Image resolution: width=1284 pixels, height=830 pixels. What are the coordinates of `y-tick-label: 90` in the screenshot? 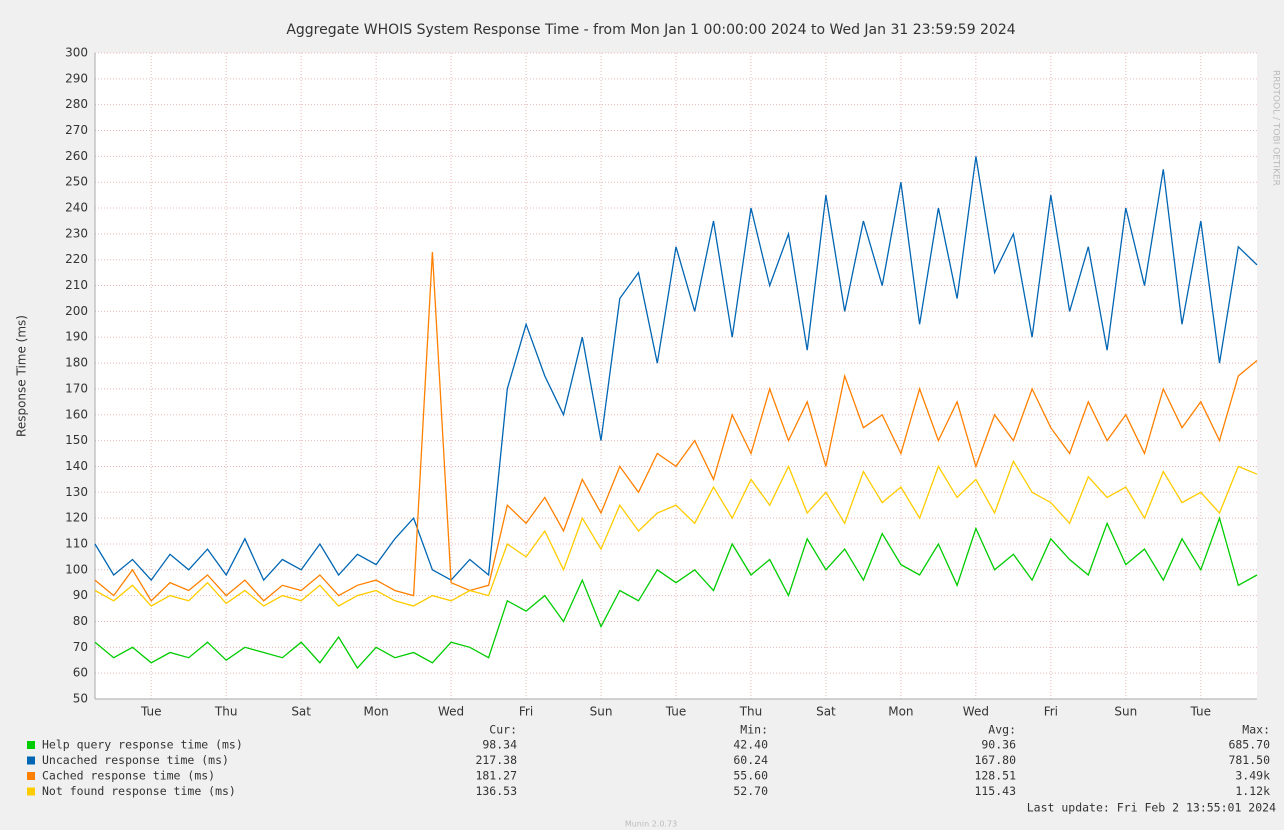 It's located at (80, 595).